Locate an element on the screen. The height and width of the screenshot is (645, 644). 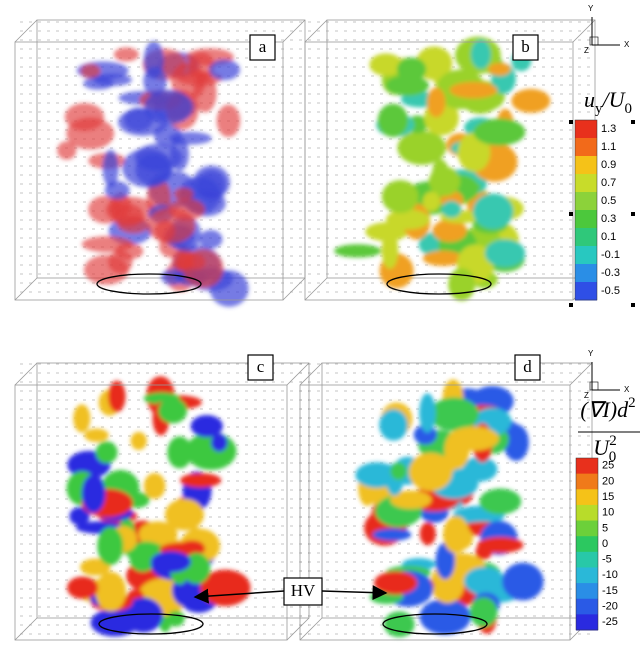
colorbar-tick-label: 10 is located at coordinates (608, 513).